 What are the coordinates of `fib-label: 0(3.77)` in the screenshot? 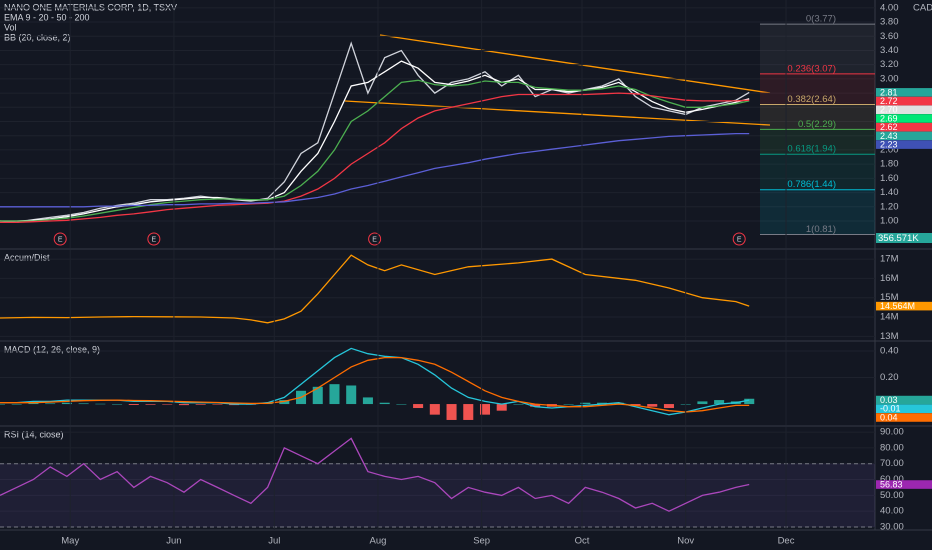 It's located at (821, 19).